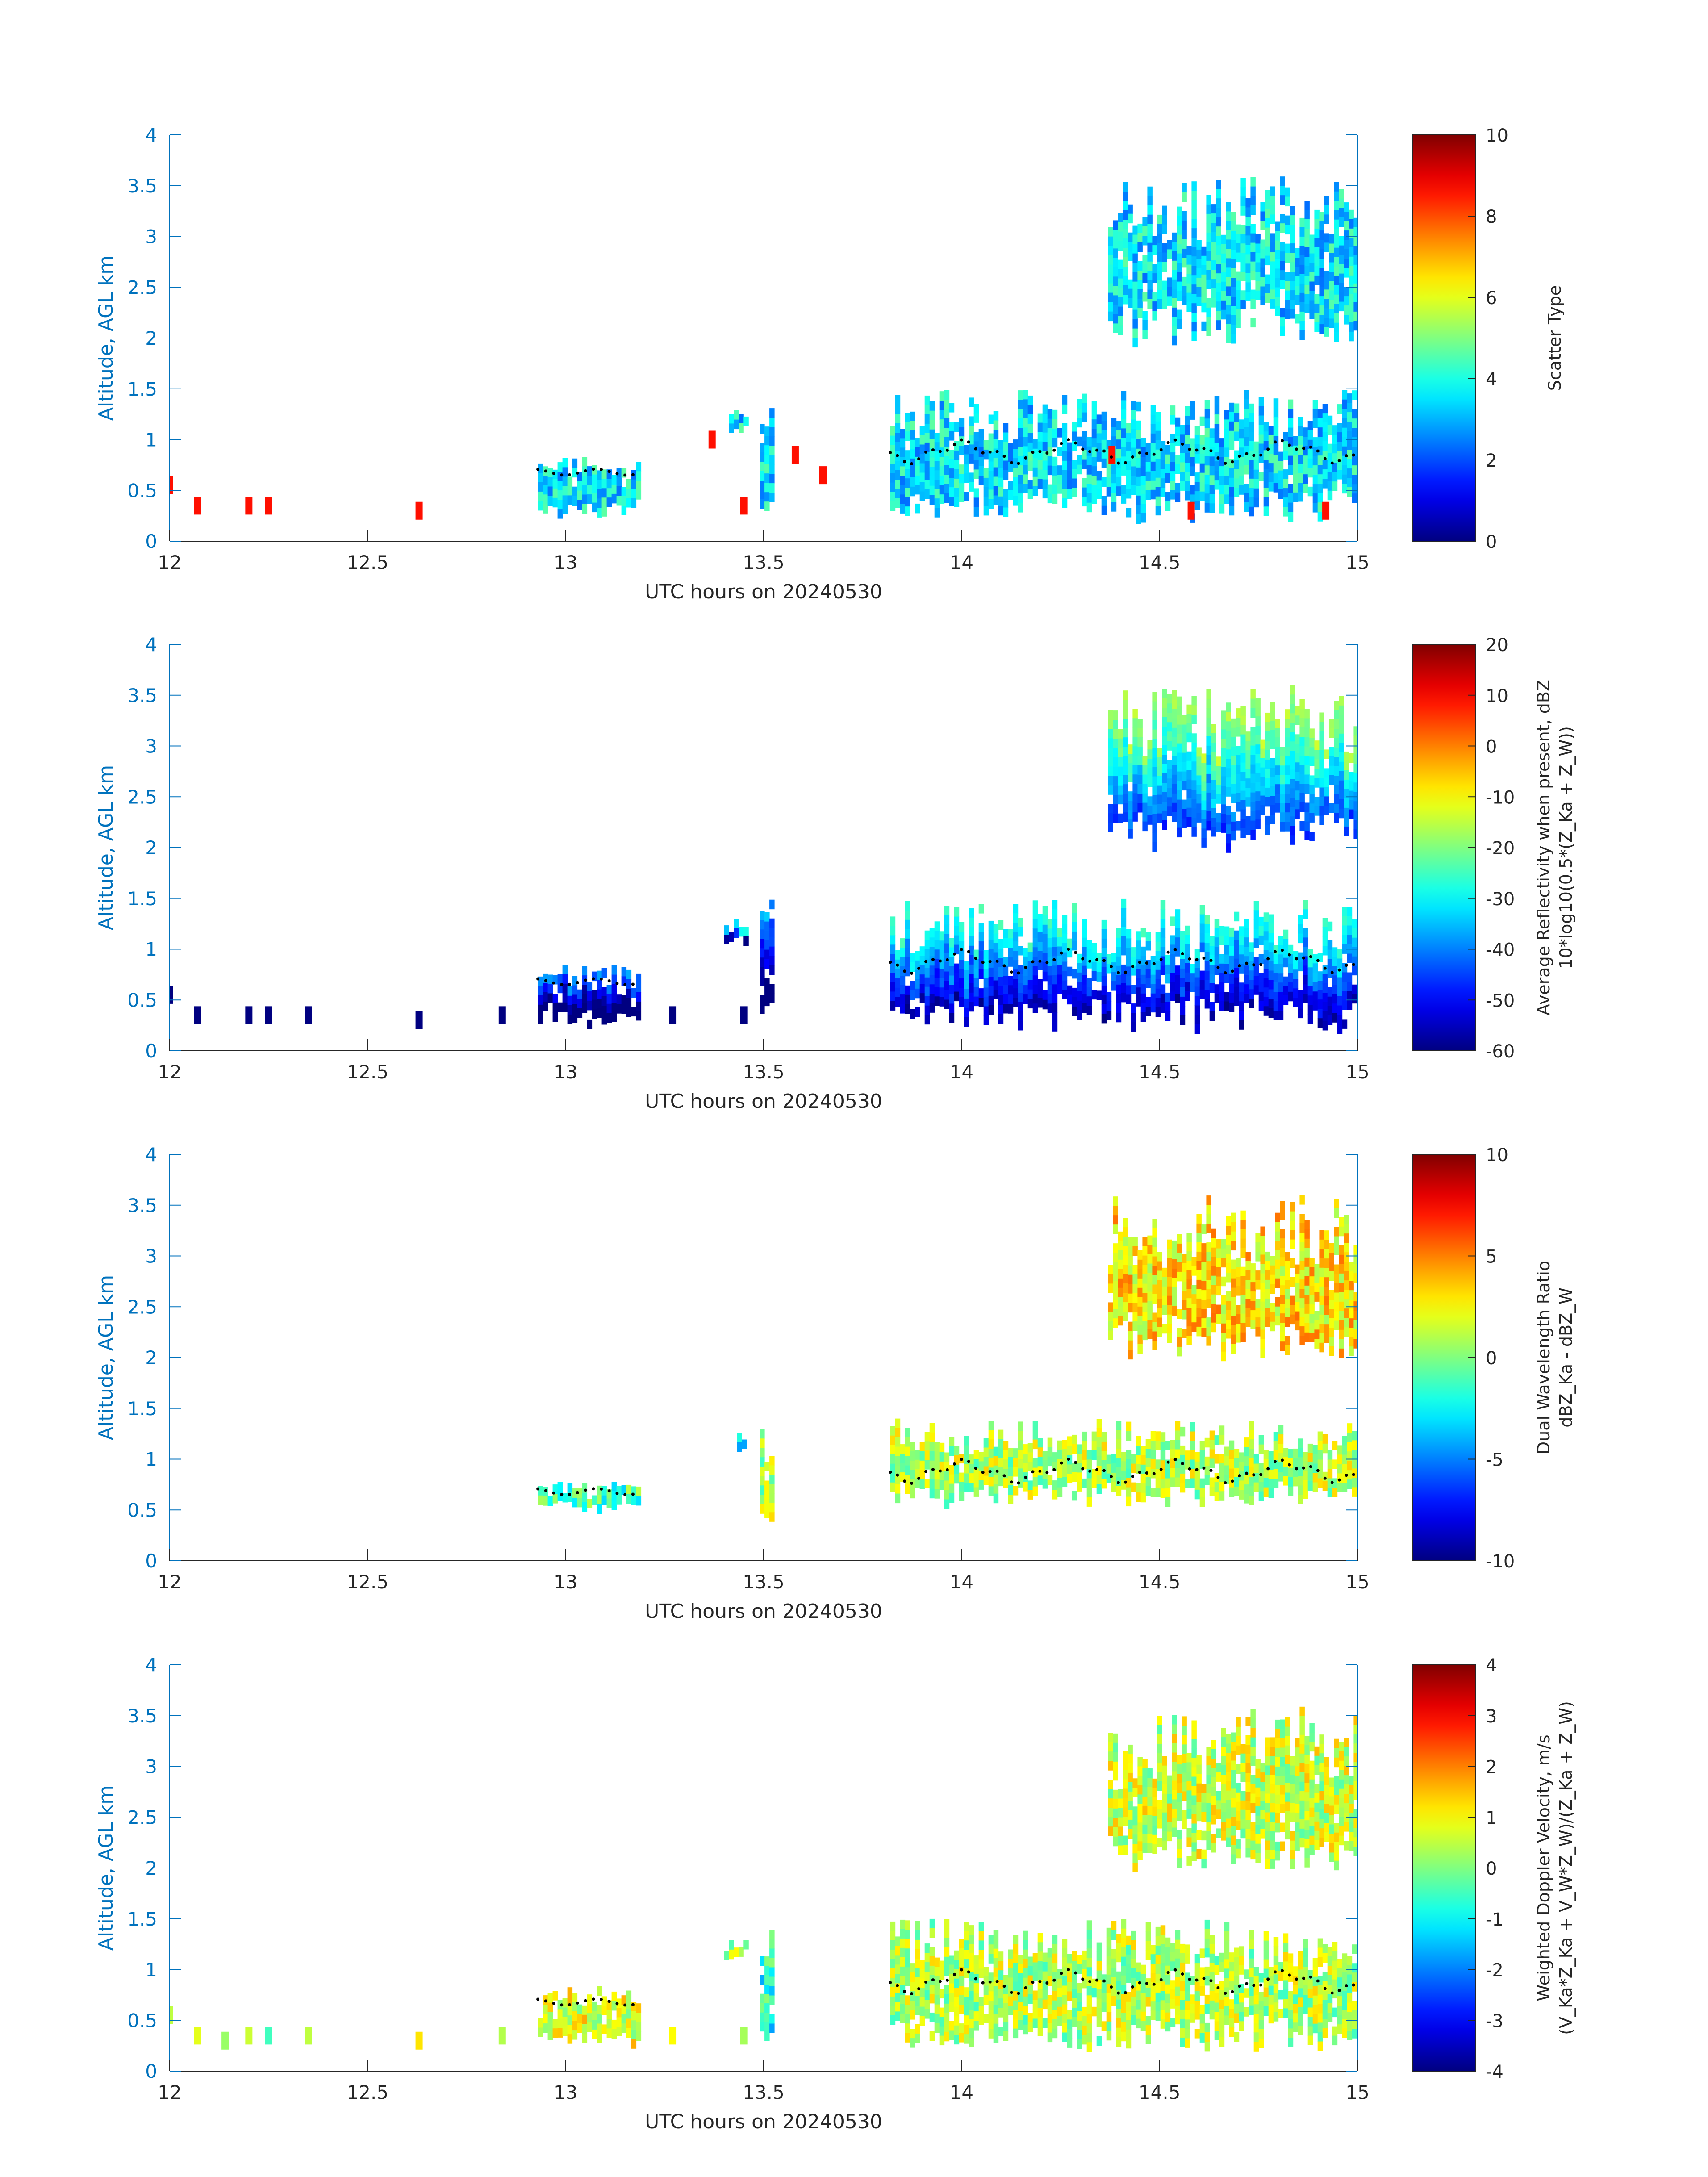 This screenshot has height=2177, width=1708. Describe the element at coordinates (169, 1582) in the screenshot. I see `x-tick-label: 12` at that location.